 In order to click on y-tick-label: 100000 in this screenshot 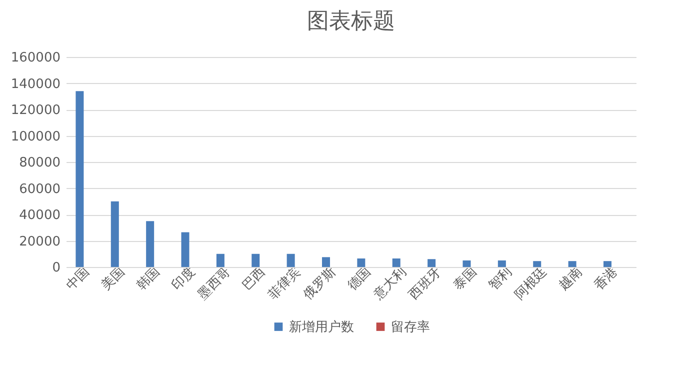, I will do `click(35, 136)`.